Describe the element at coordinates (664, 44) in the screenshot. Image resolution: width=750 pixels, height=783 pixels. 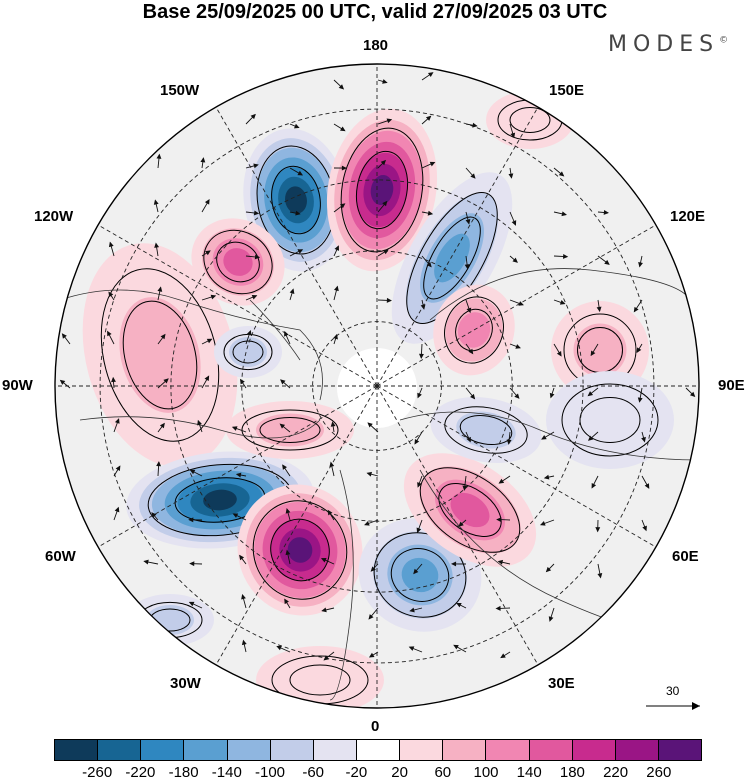
I see `modes-logo-text: MODES` at that location.